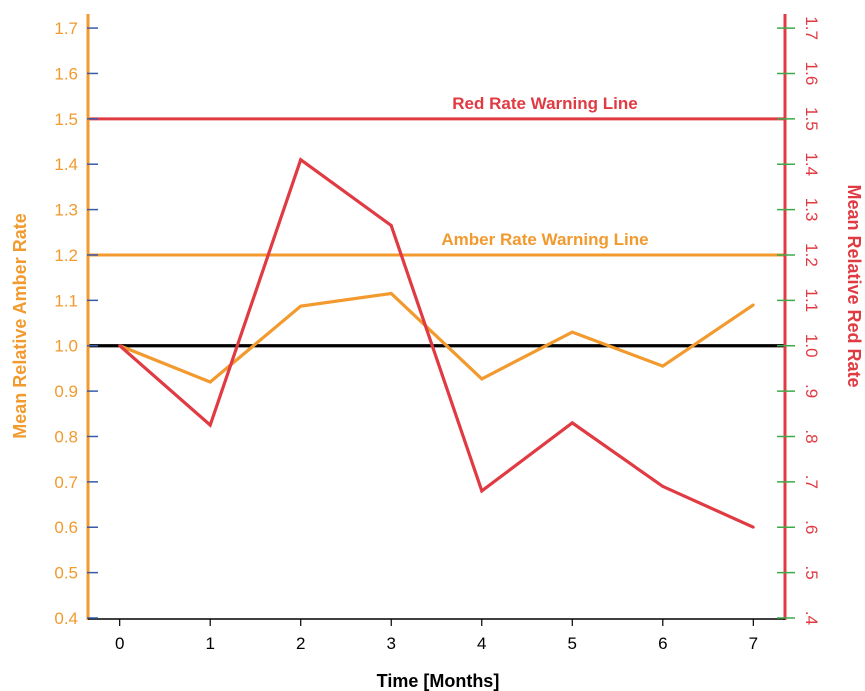  Describe the element at coordinates (811, 119) in the screenshot. I see `right-tick-label: 1.5` at that location.